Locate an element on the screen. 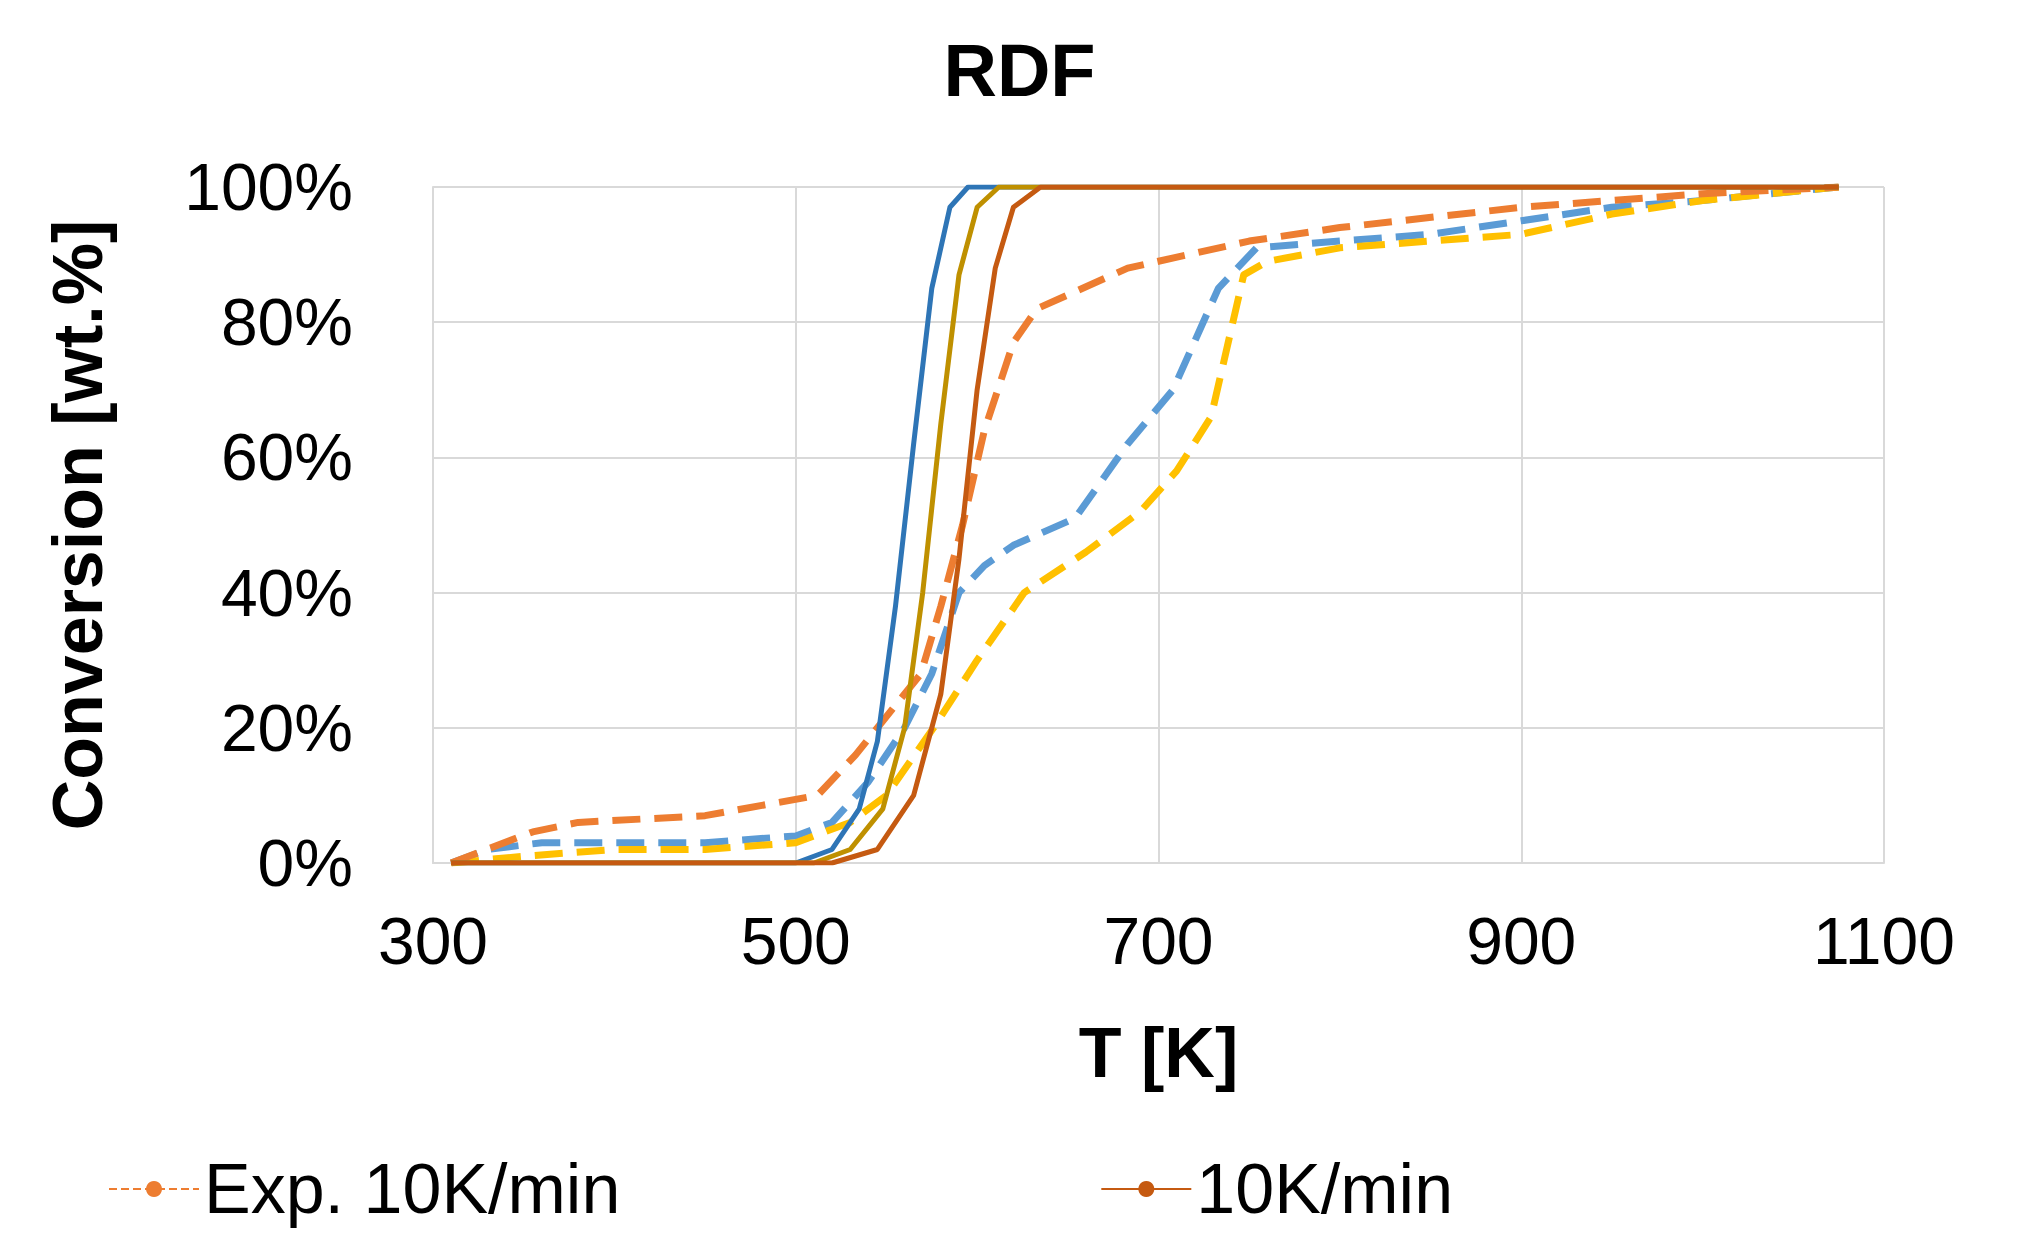  y-tick-label: 100% is located at coordinates (268, 187).